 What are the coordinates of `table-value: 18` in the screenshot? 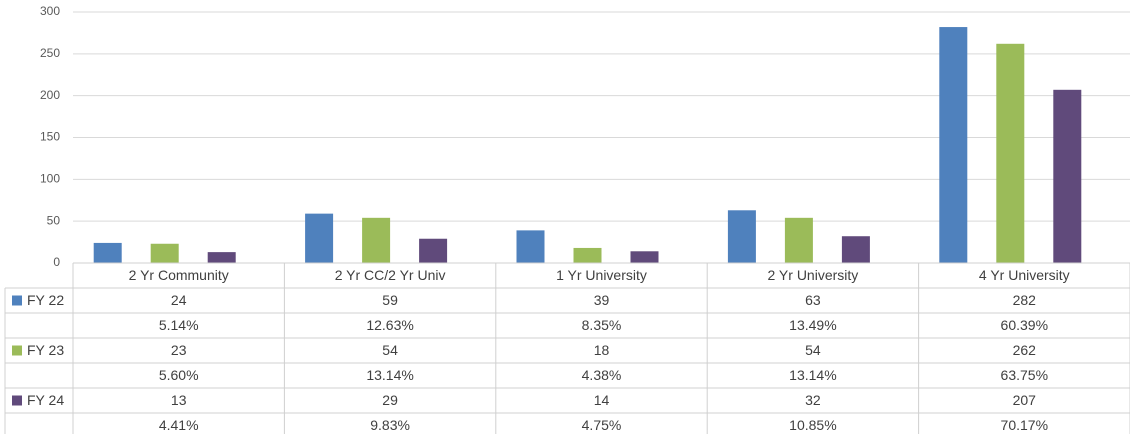 It's located at (602, 350).